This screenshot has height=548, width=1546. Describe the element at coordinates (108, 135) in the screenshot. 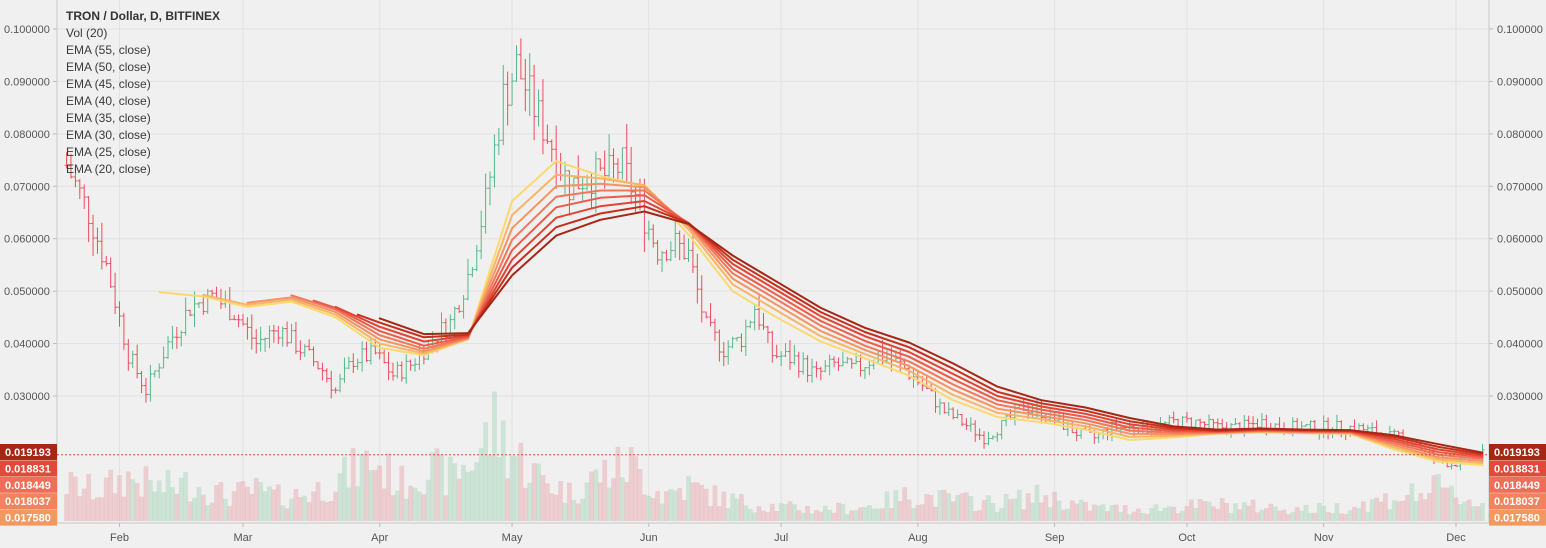

I see `legend-item-ema30: EMA (30, close)` at that location.